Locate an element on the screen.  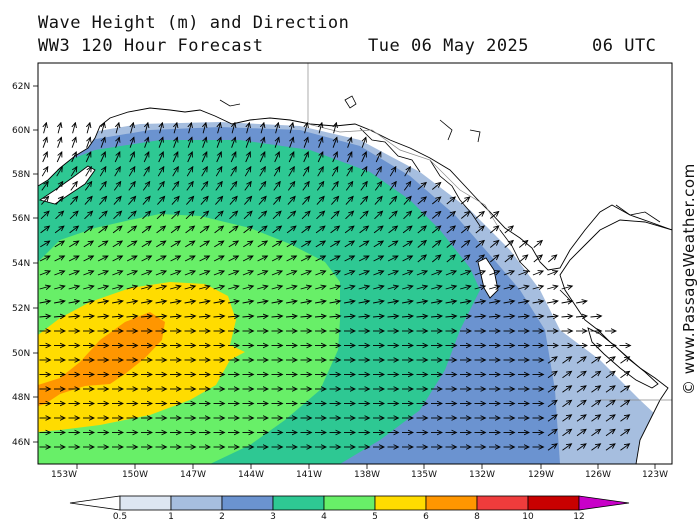
lon-label: 132W is located at coordinates (482, 475).